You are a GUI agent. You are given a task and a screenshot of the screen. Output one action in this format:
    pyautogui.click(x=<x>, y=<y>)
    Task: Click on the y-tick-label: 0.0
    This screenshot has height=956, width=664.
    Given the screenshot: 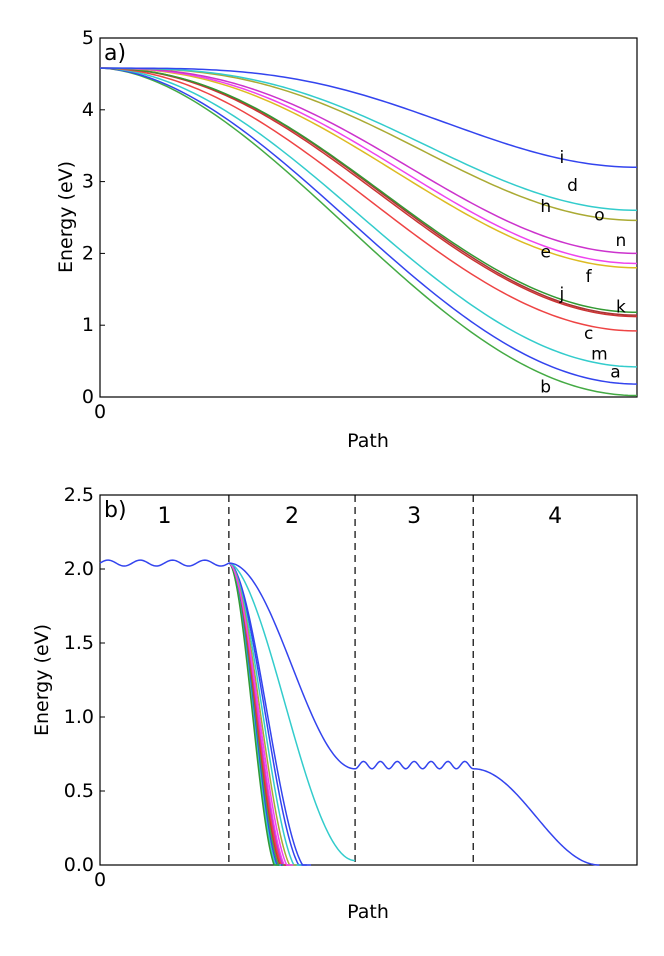 What is the action you would take?
    pyautogui.click(x=79, y=865)
    